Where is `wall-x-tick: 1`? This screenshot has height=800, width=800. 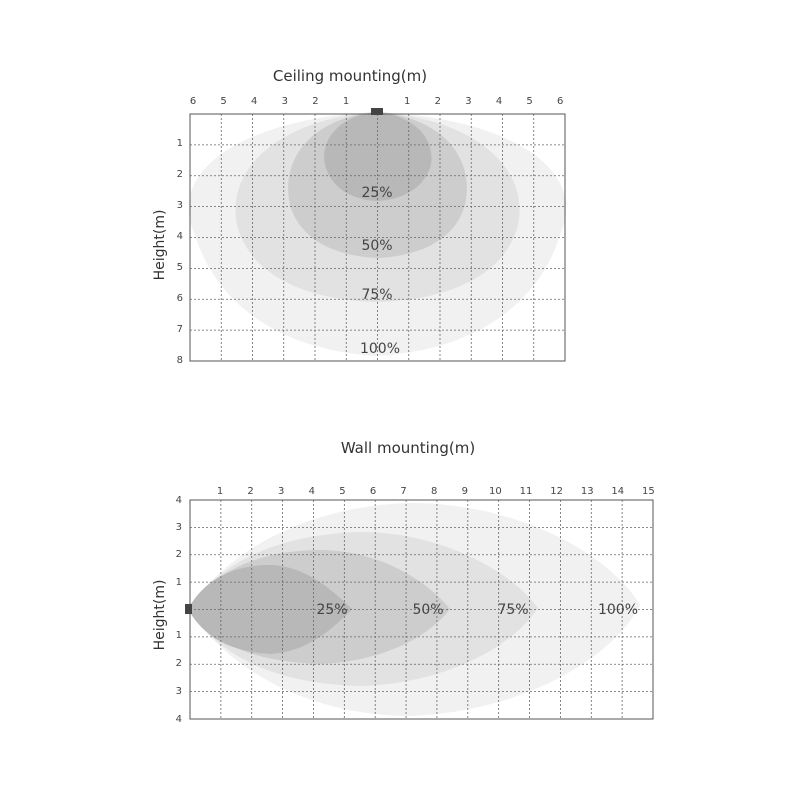
wall-x-tick: 1 is located at coordinates (220, 491).